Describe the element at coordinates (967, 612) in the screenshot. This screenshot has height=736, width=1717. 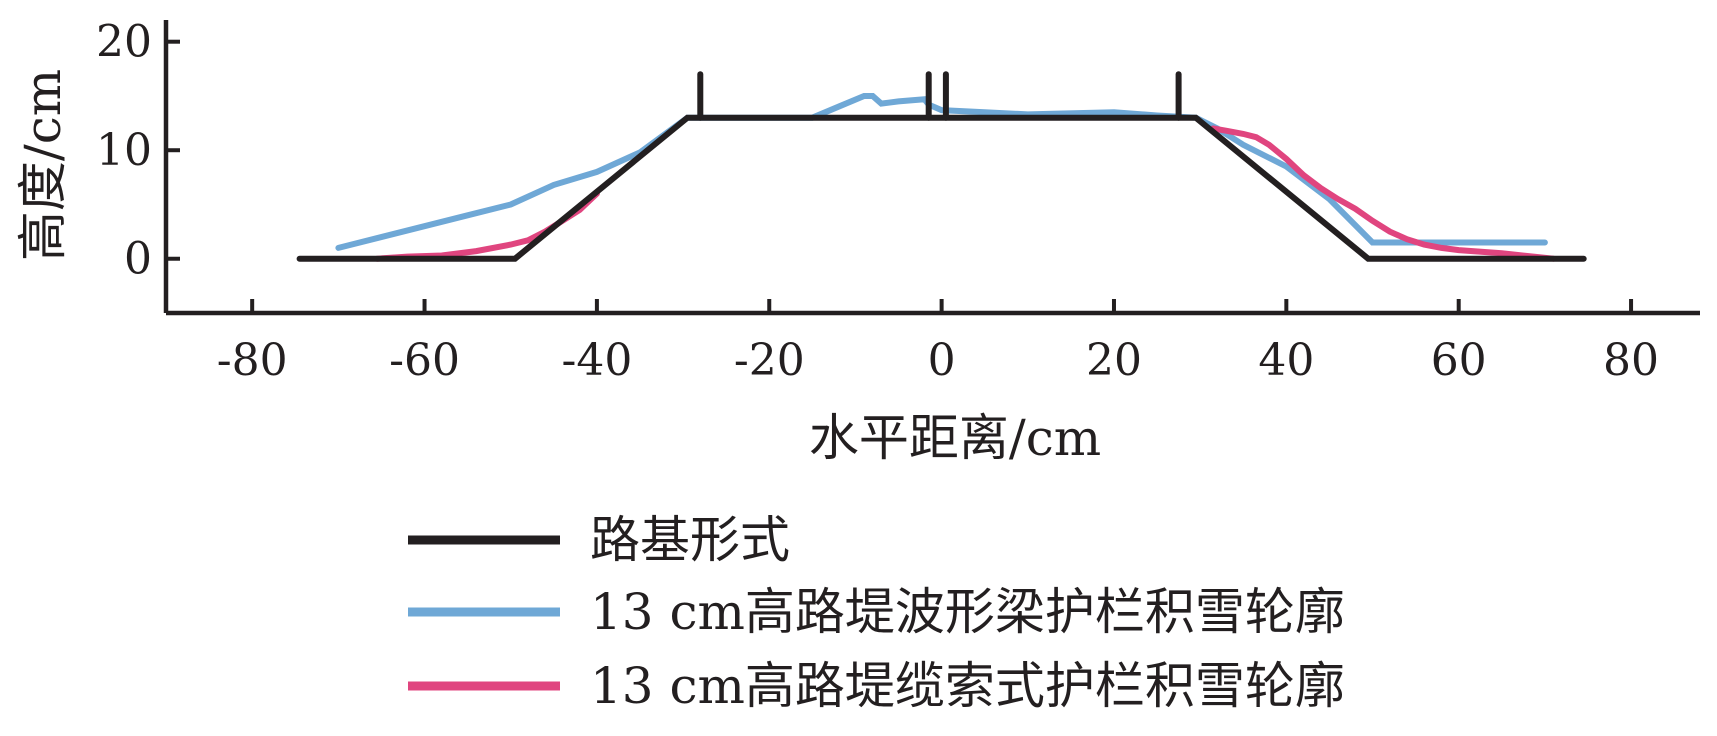
I see `legend-label-1: 13 cm高路堤波形梁护栏积雪轮廓` at that location.